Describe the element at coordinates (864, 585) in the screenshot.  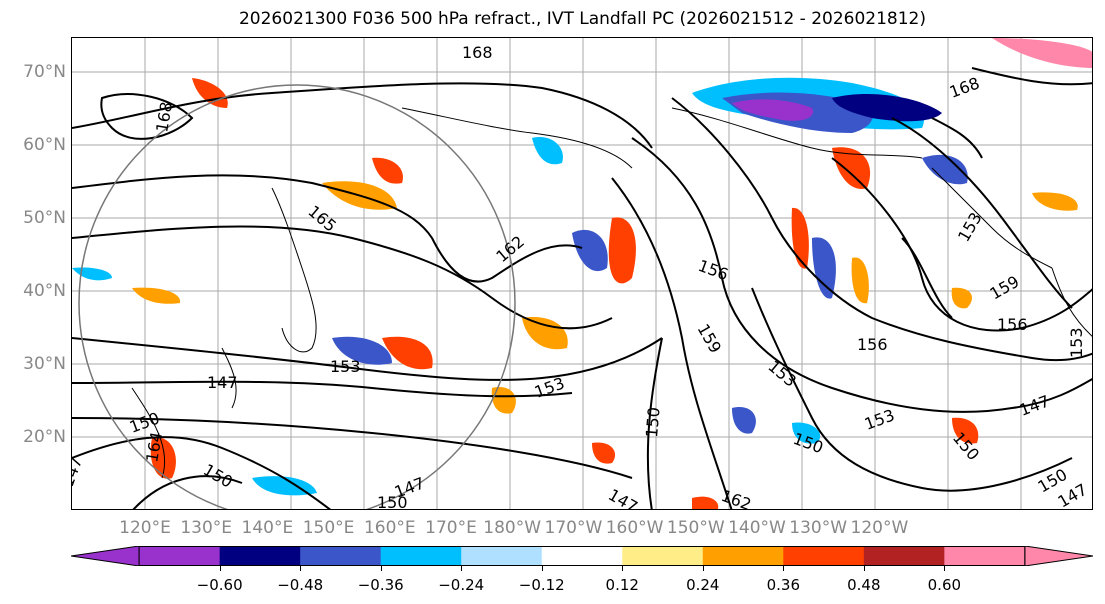
I see `colorbar-tick-label: 0.48` at that location.